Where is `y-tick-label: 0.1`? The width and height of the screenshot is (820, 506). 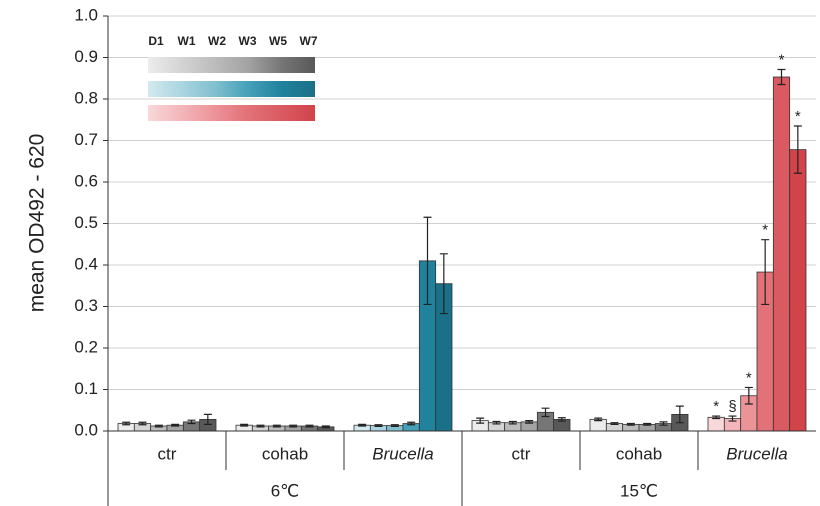
y-tick-label: 0.1 is located at coordinates (86, 388).